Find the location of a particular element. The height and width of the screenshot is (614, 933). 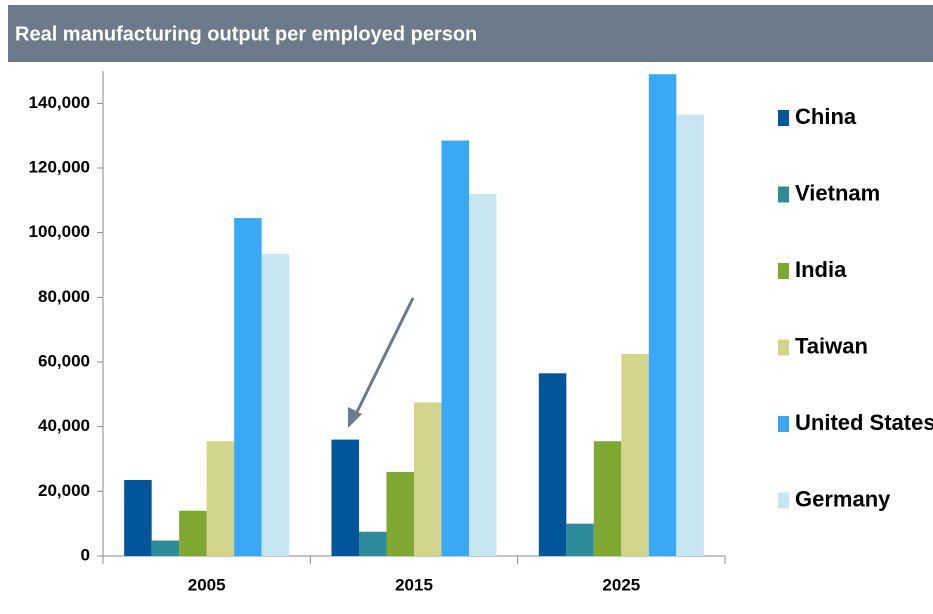

header-bar is located at coordinates (470, 33).